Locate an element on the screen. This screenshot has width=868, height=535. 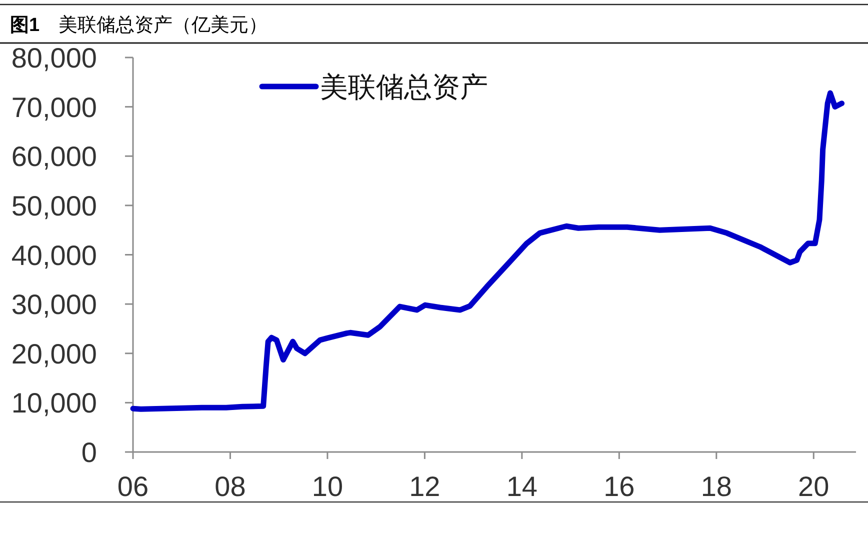
x-tick-label: 08 is located at coordinates (230, 486).